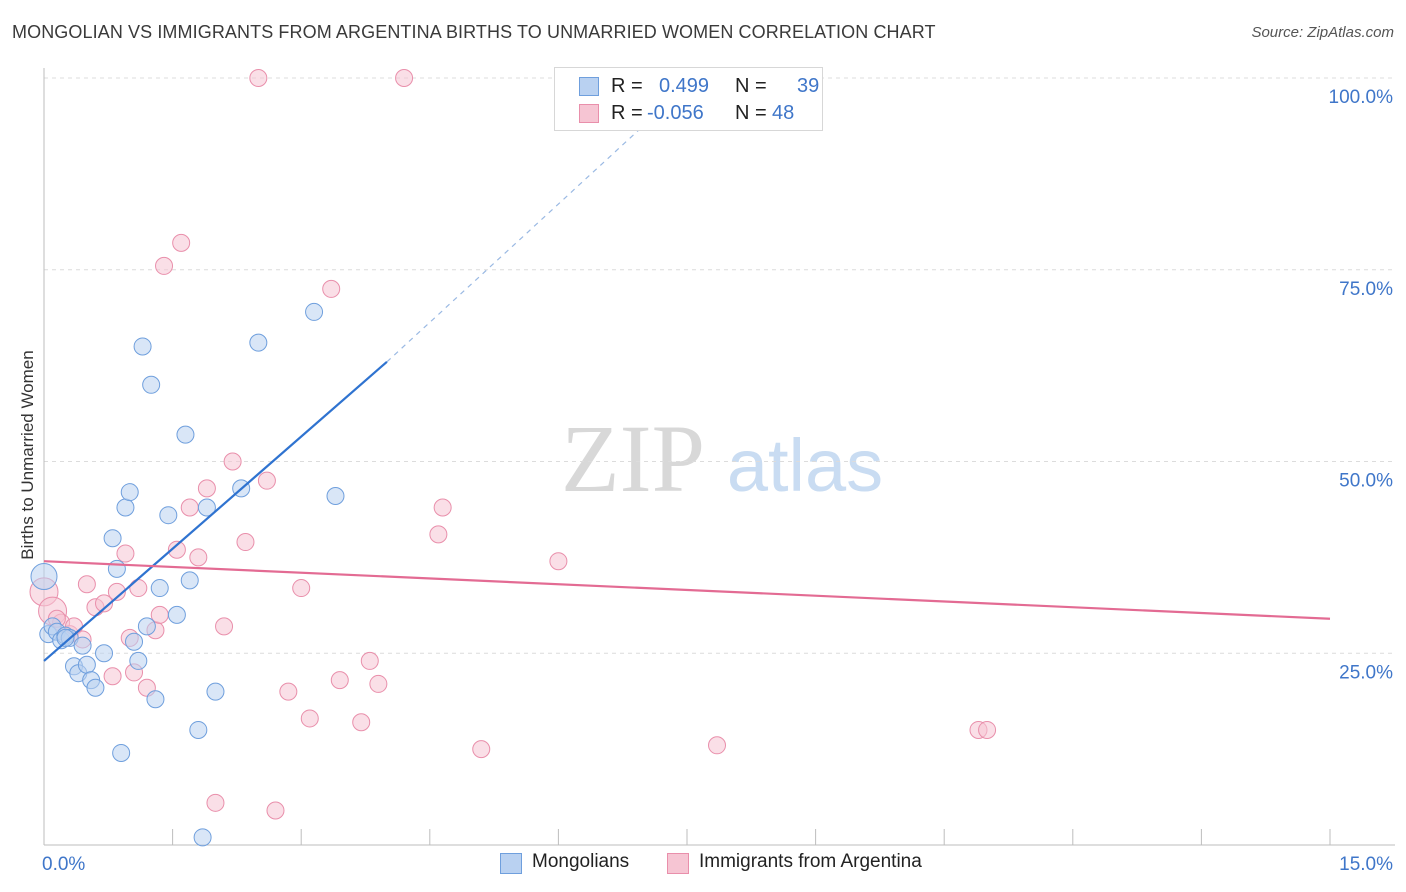  Describe the element at coordinates (1366, 864) in the screenshot. I see `x-tick-label: 15.0%` at that location.